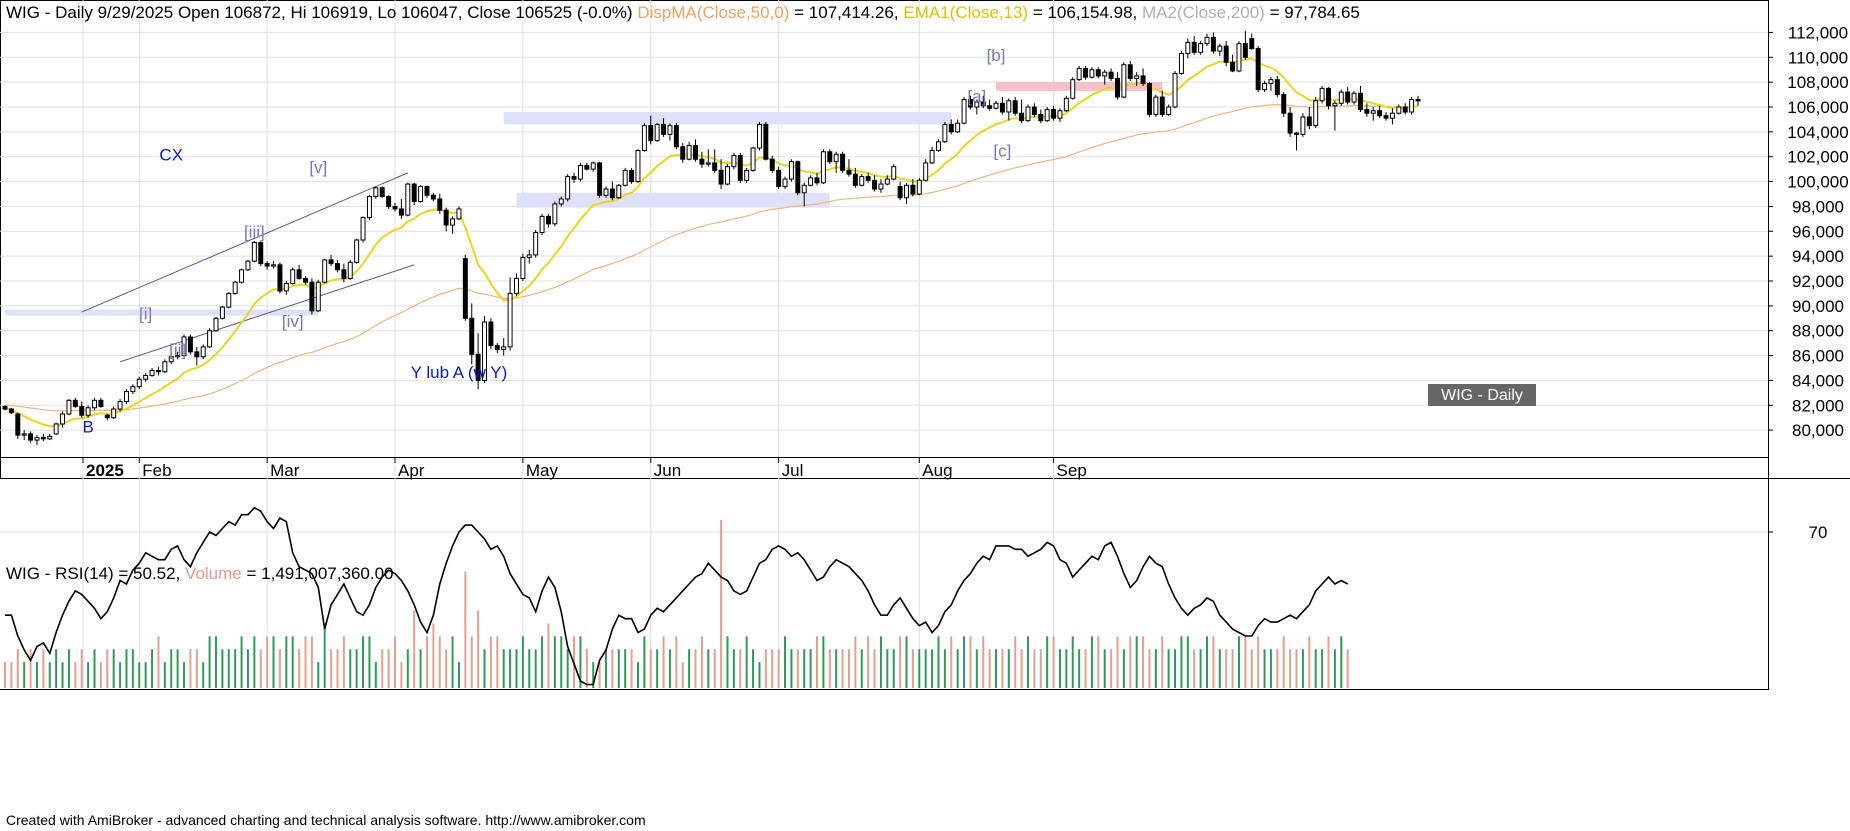  What do you see at coordinates (976, 96) in the screenshot?
I see `wave-label: [a]` at bounding box center [976, 96].